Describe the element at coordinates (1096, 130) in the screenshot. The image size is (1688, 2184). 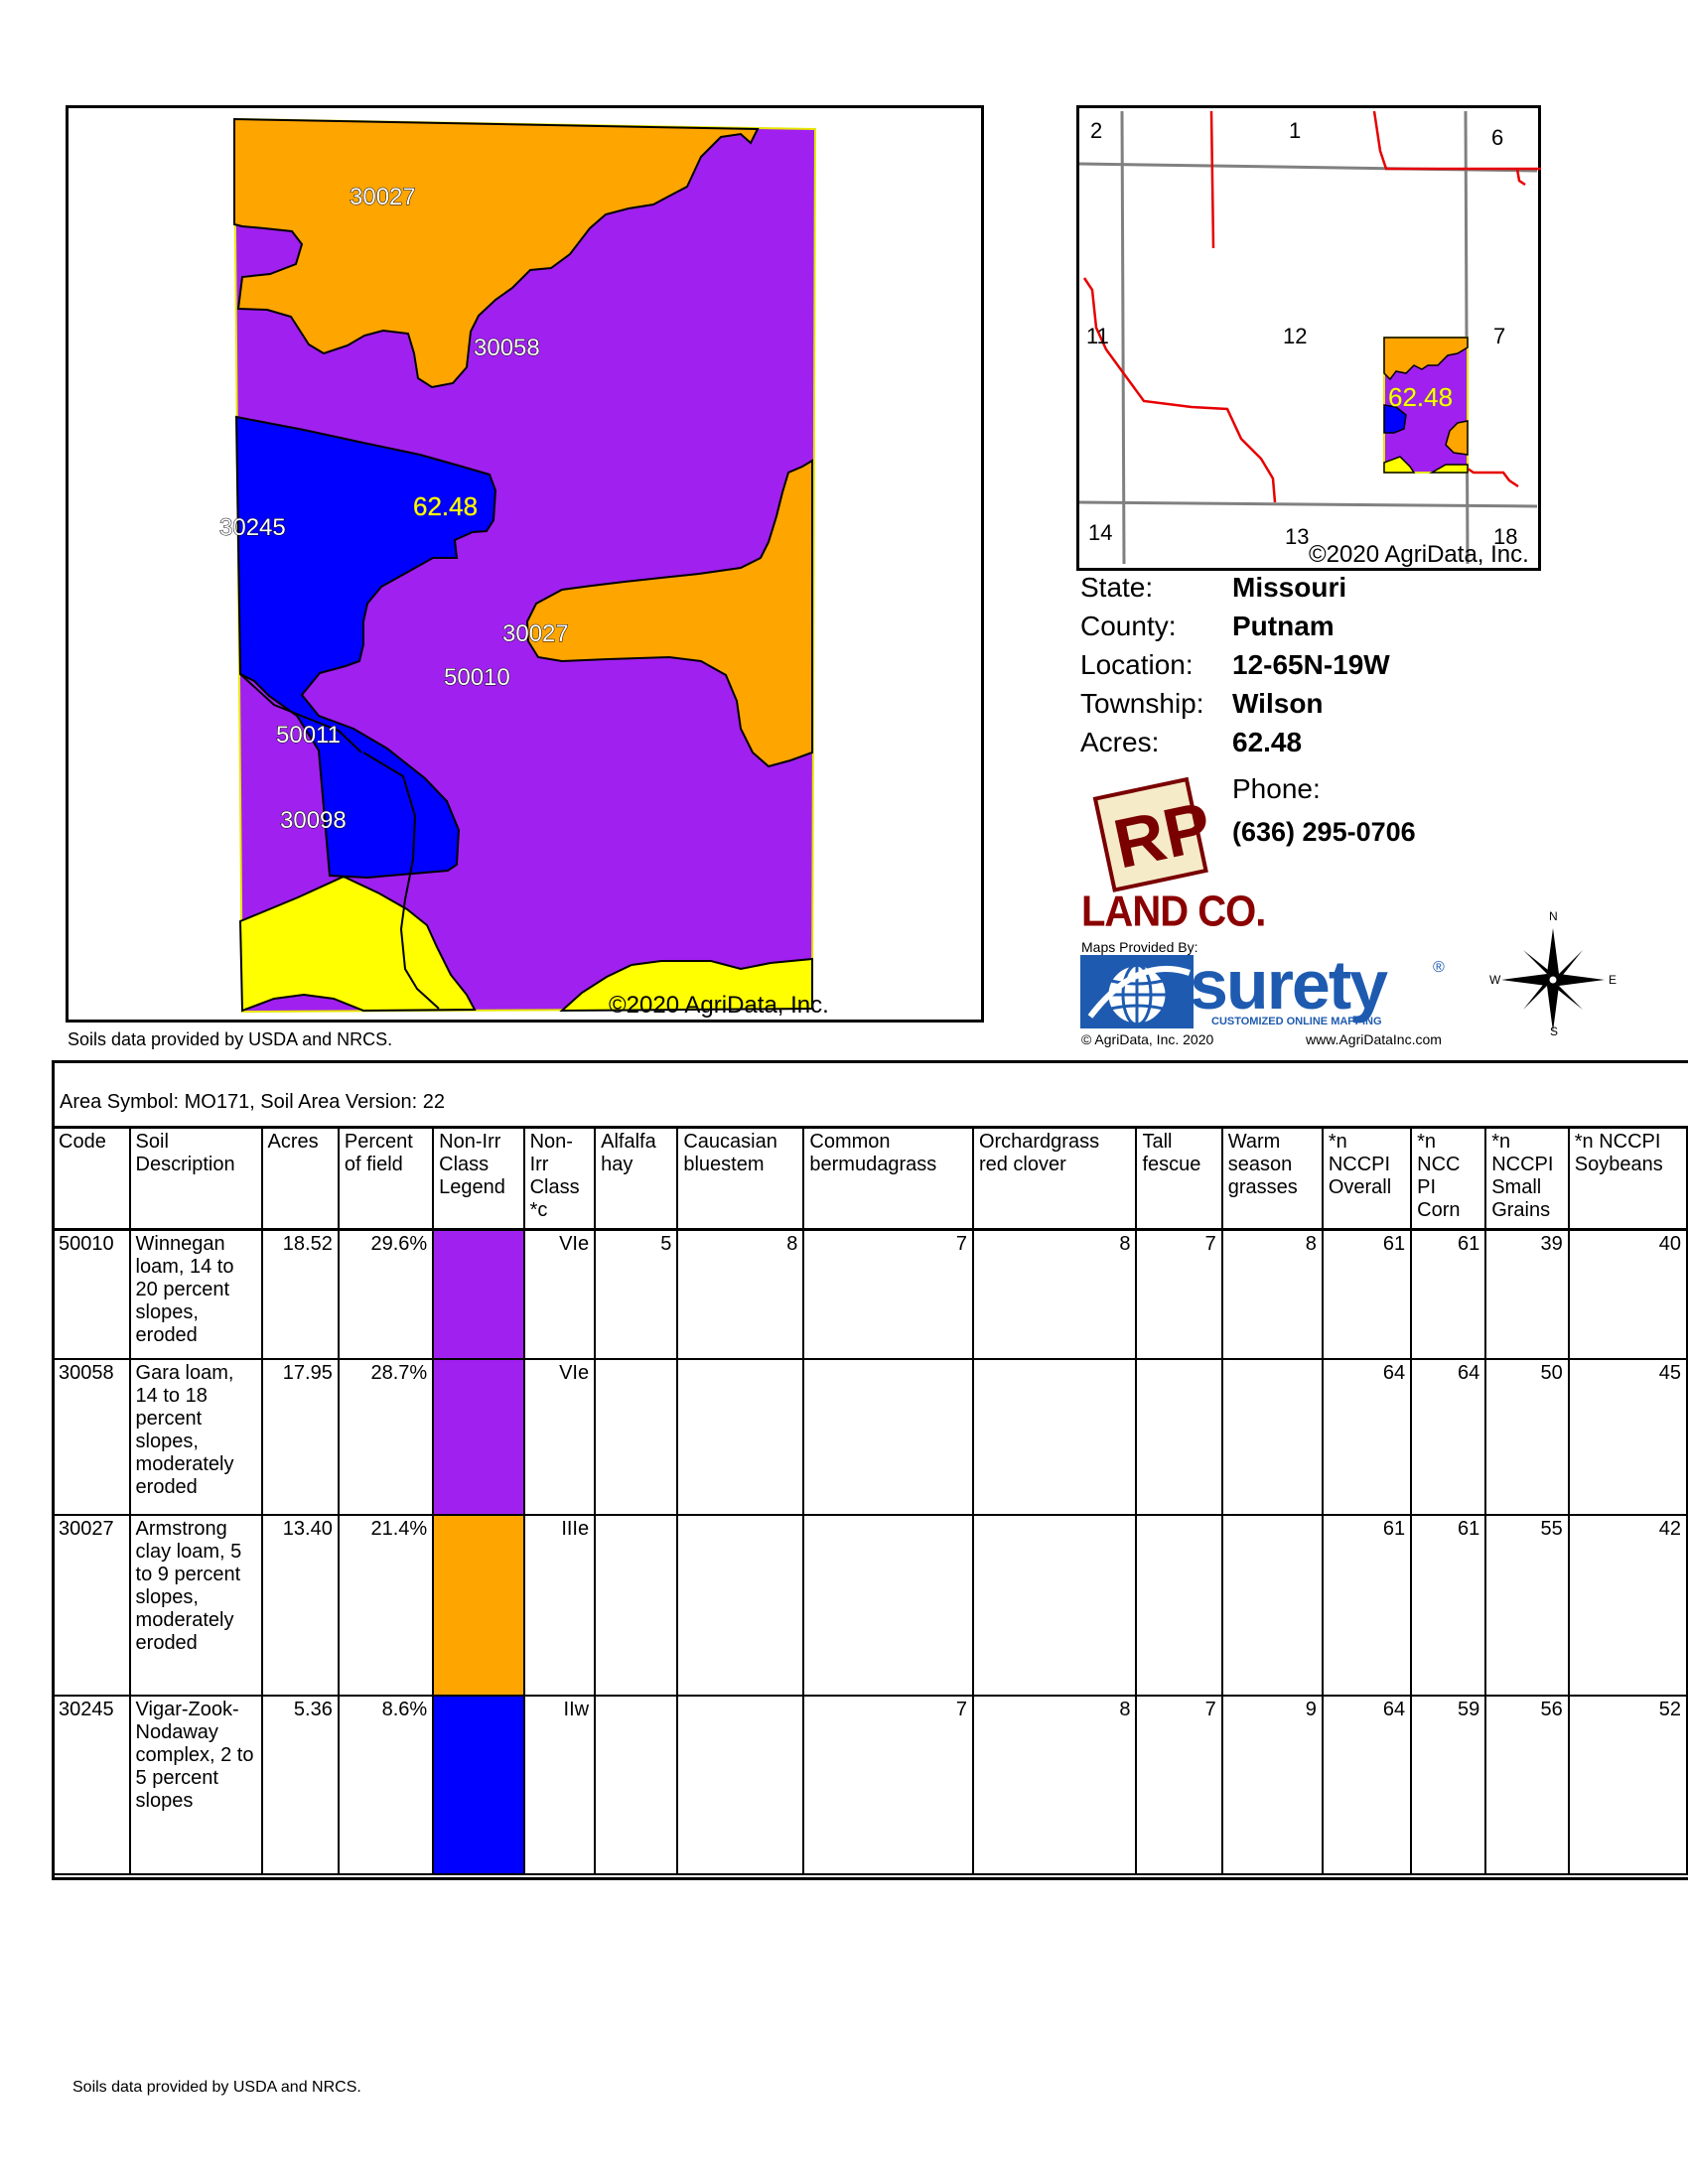
I see `section-number: 2` at that location.